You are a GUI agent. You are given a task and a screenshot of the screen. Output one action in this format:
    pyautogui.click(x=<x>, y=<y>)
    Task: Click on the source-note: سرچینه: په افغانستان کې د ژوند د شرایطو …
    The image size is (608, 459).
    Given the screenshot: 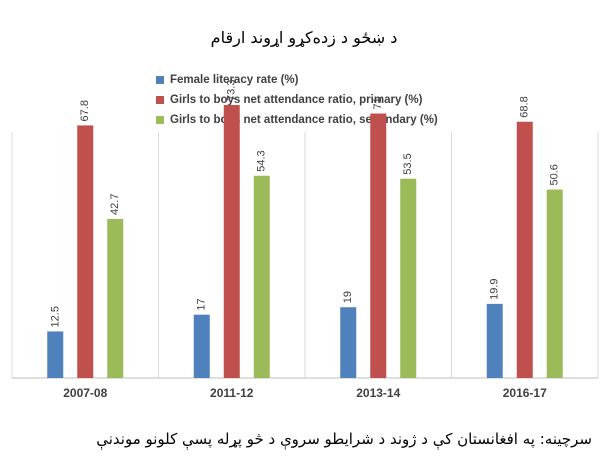 What is the action you would take?
    pyautogui.click(x=344, y=439)
    